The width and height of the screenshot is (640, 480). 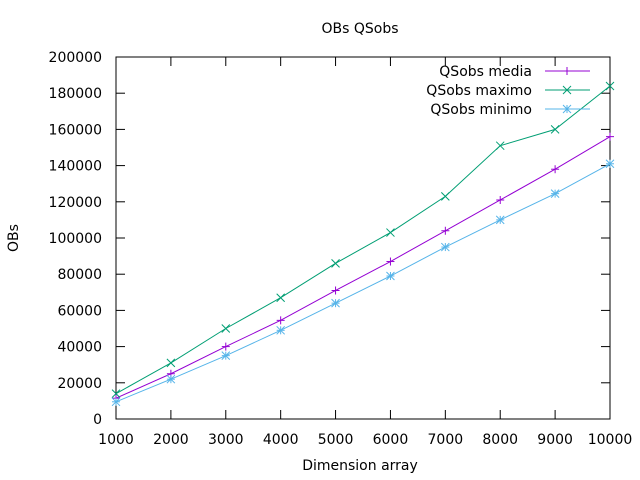 I want to click on x-tick-label: 1000, so click(x=116, y=440).